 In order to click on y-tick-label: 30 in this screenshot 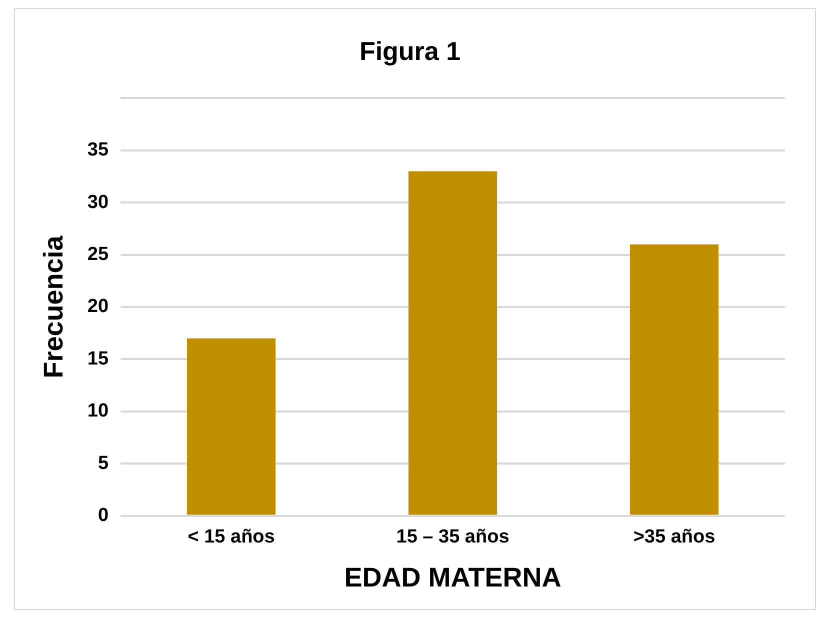, I will do `click(98, 202)`.